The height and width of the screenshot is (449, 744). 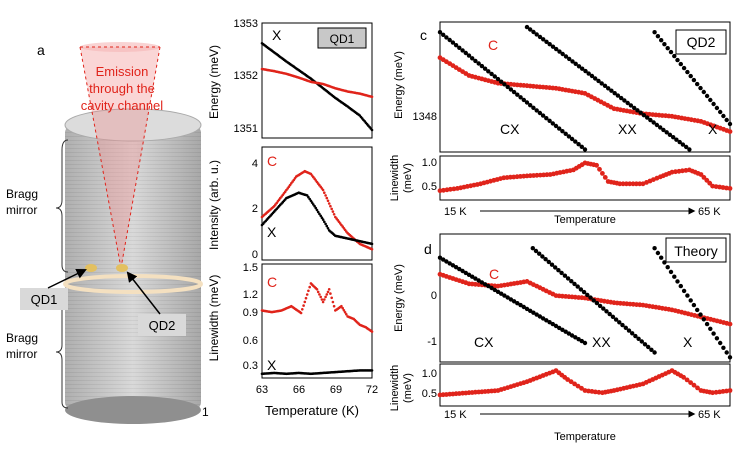 What do you see at coordinates (246, 24) in the screenshot?
I see `b1-ytick-0: 1353` at bounding box center [246, 24].